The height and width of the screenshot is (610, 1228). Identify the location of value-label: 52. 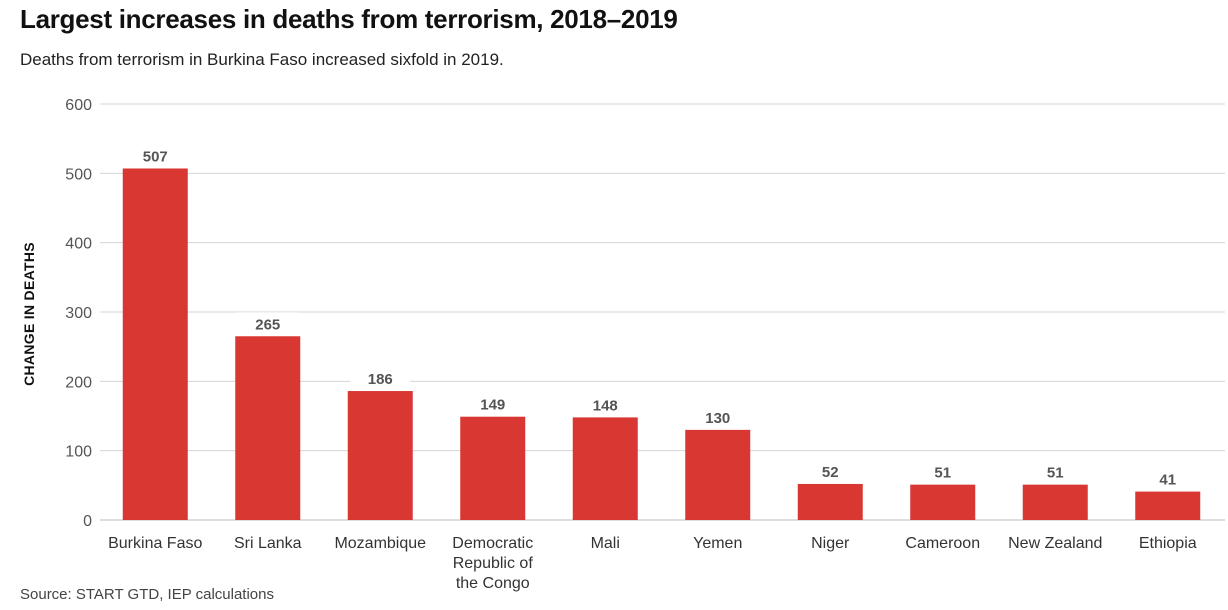
(830, 472).